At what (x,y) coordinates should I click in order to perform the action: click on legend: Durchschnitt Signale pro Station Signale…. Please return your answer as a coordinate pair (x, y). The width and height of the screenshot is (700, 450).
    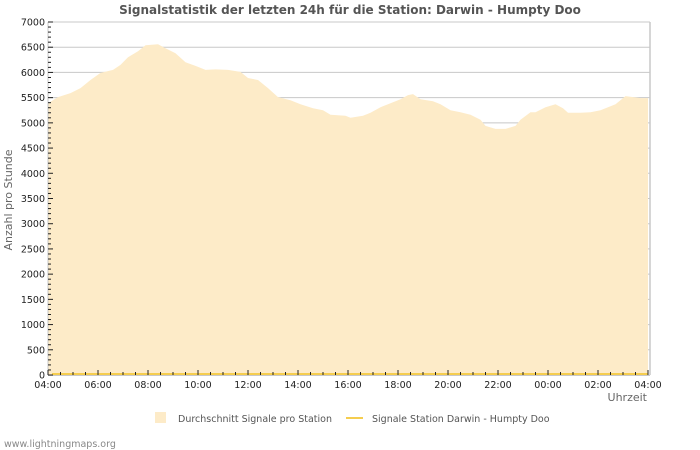
    Looking at the image, I should click on (352, 418).